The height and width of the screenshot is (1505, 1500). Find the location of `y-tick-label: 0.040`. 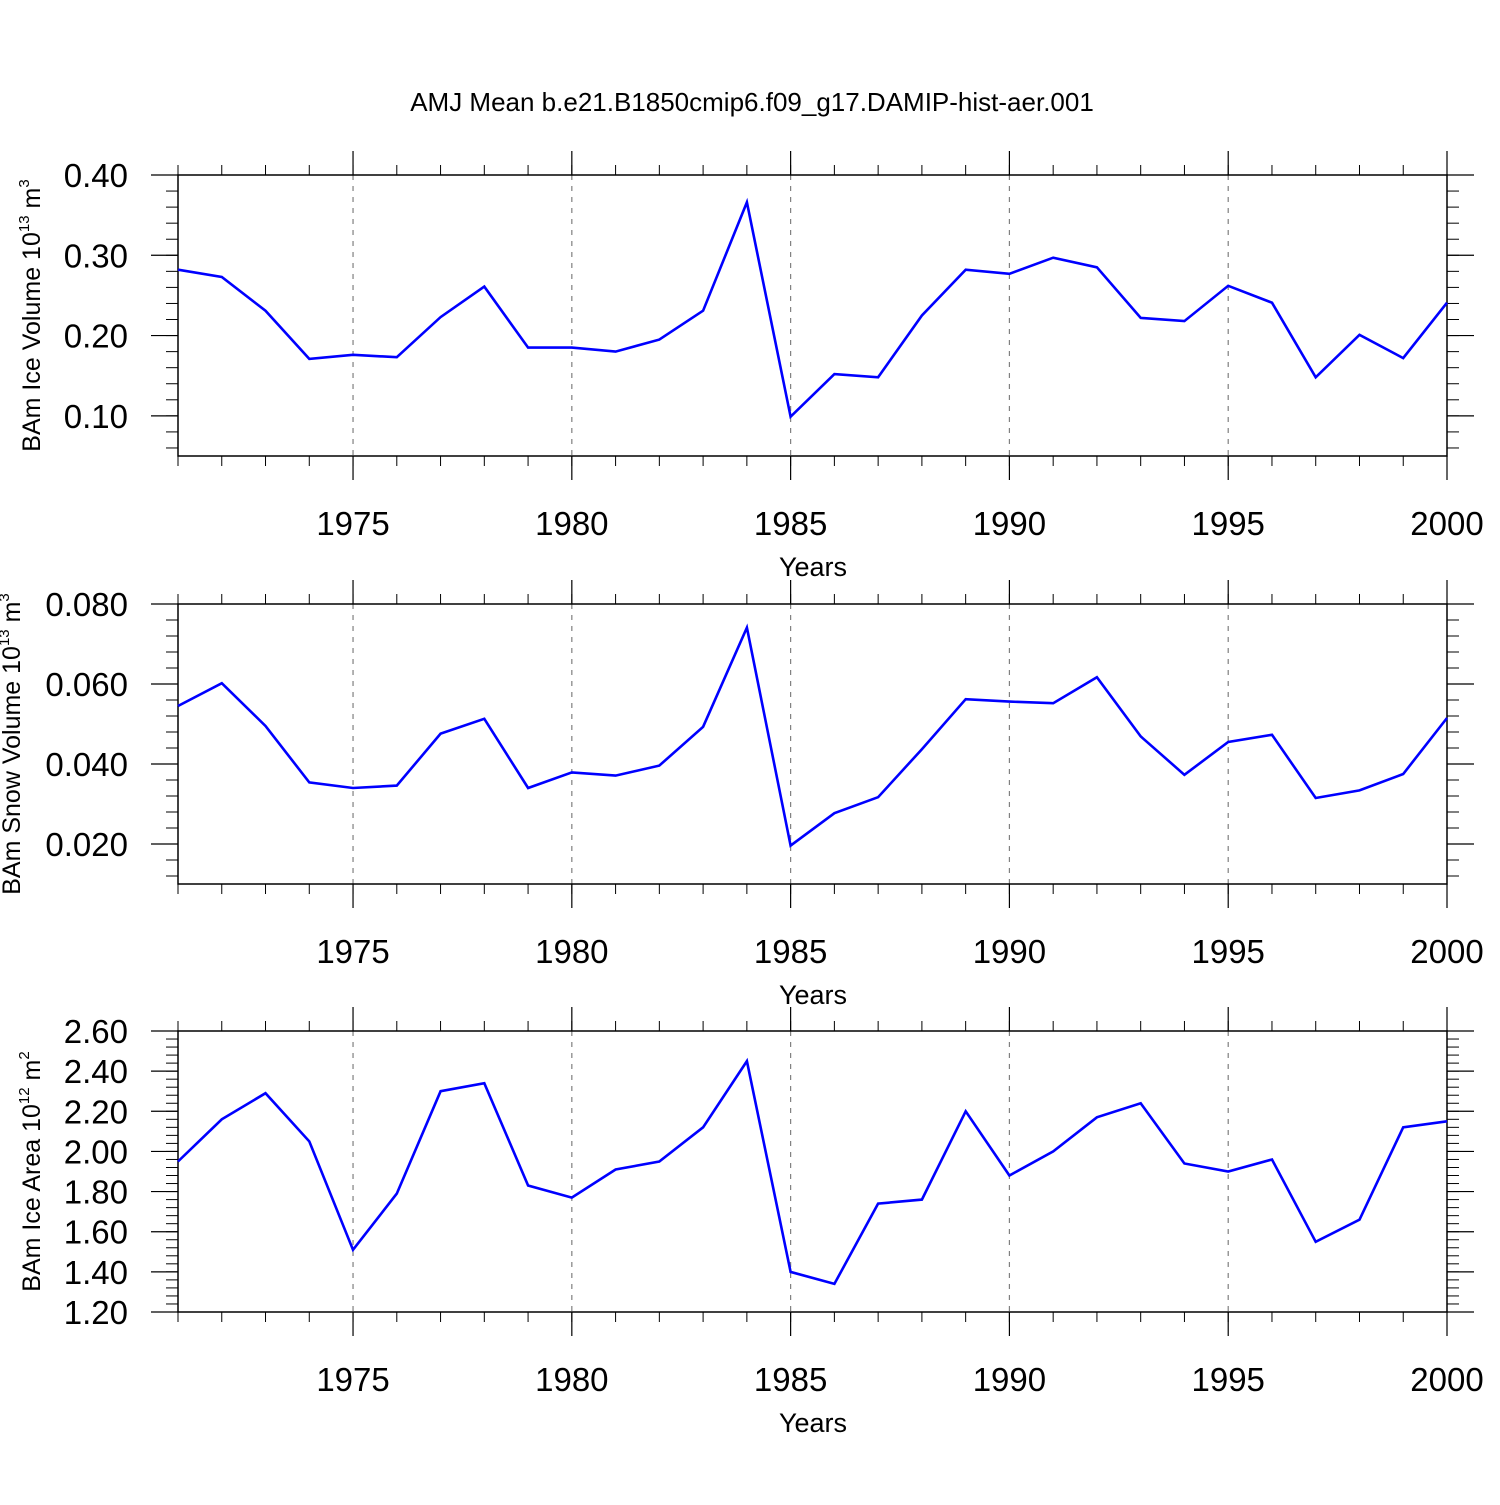

y-tick-label: 0.040 is located at coordinates (86, 764).